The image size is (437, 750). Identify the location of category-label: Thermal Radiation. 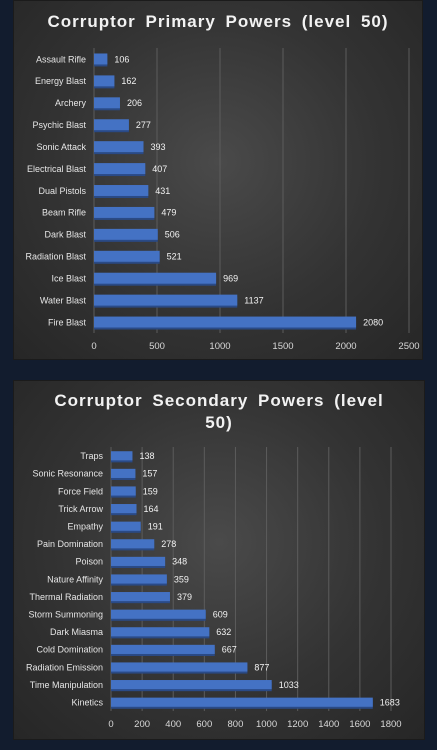
(66, 597).